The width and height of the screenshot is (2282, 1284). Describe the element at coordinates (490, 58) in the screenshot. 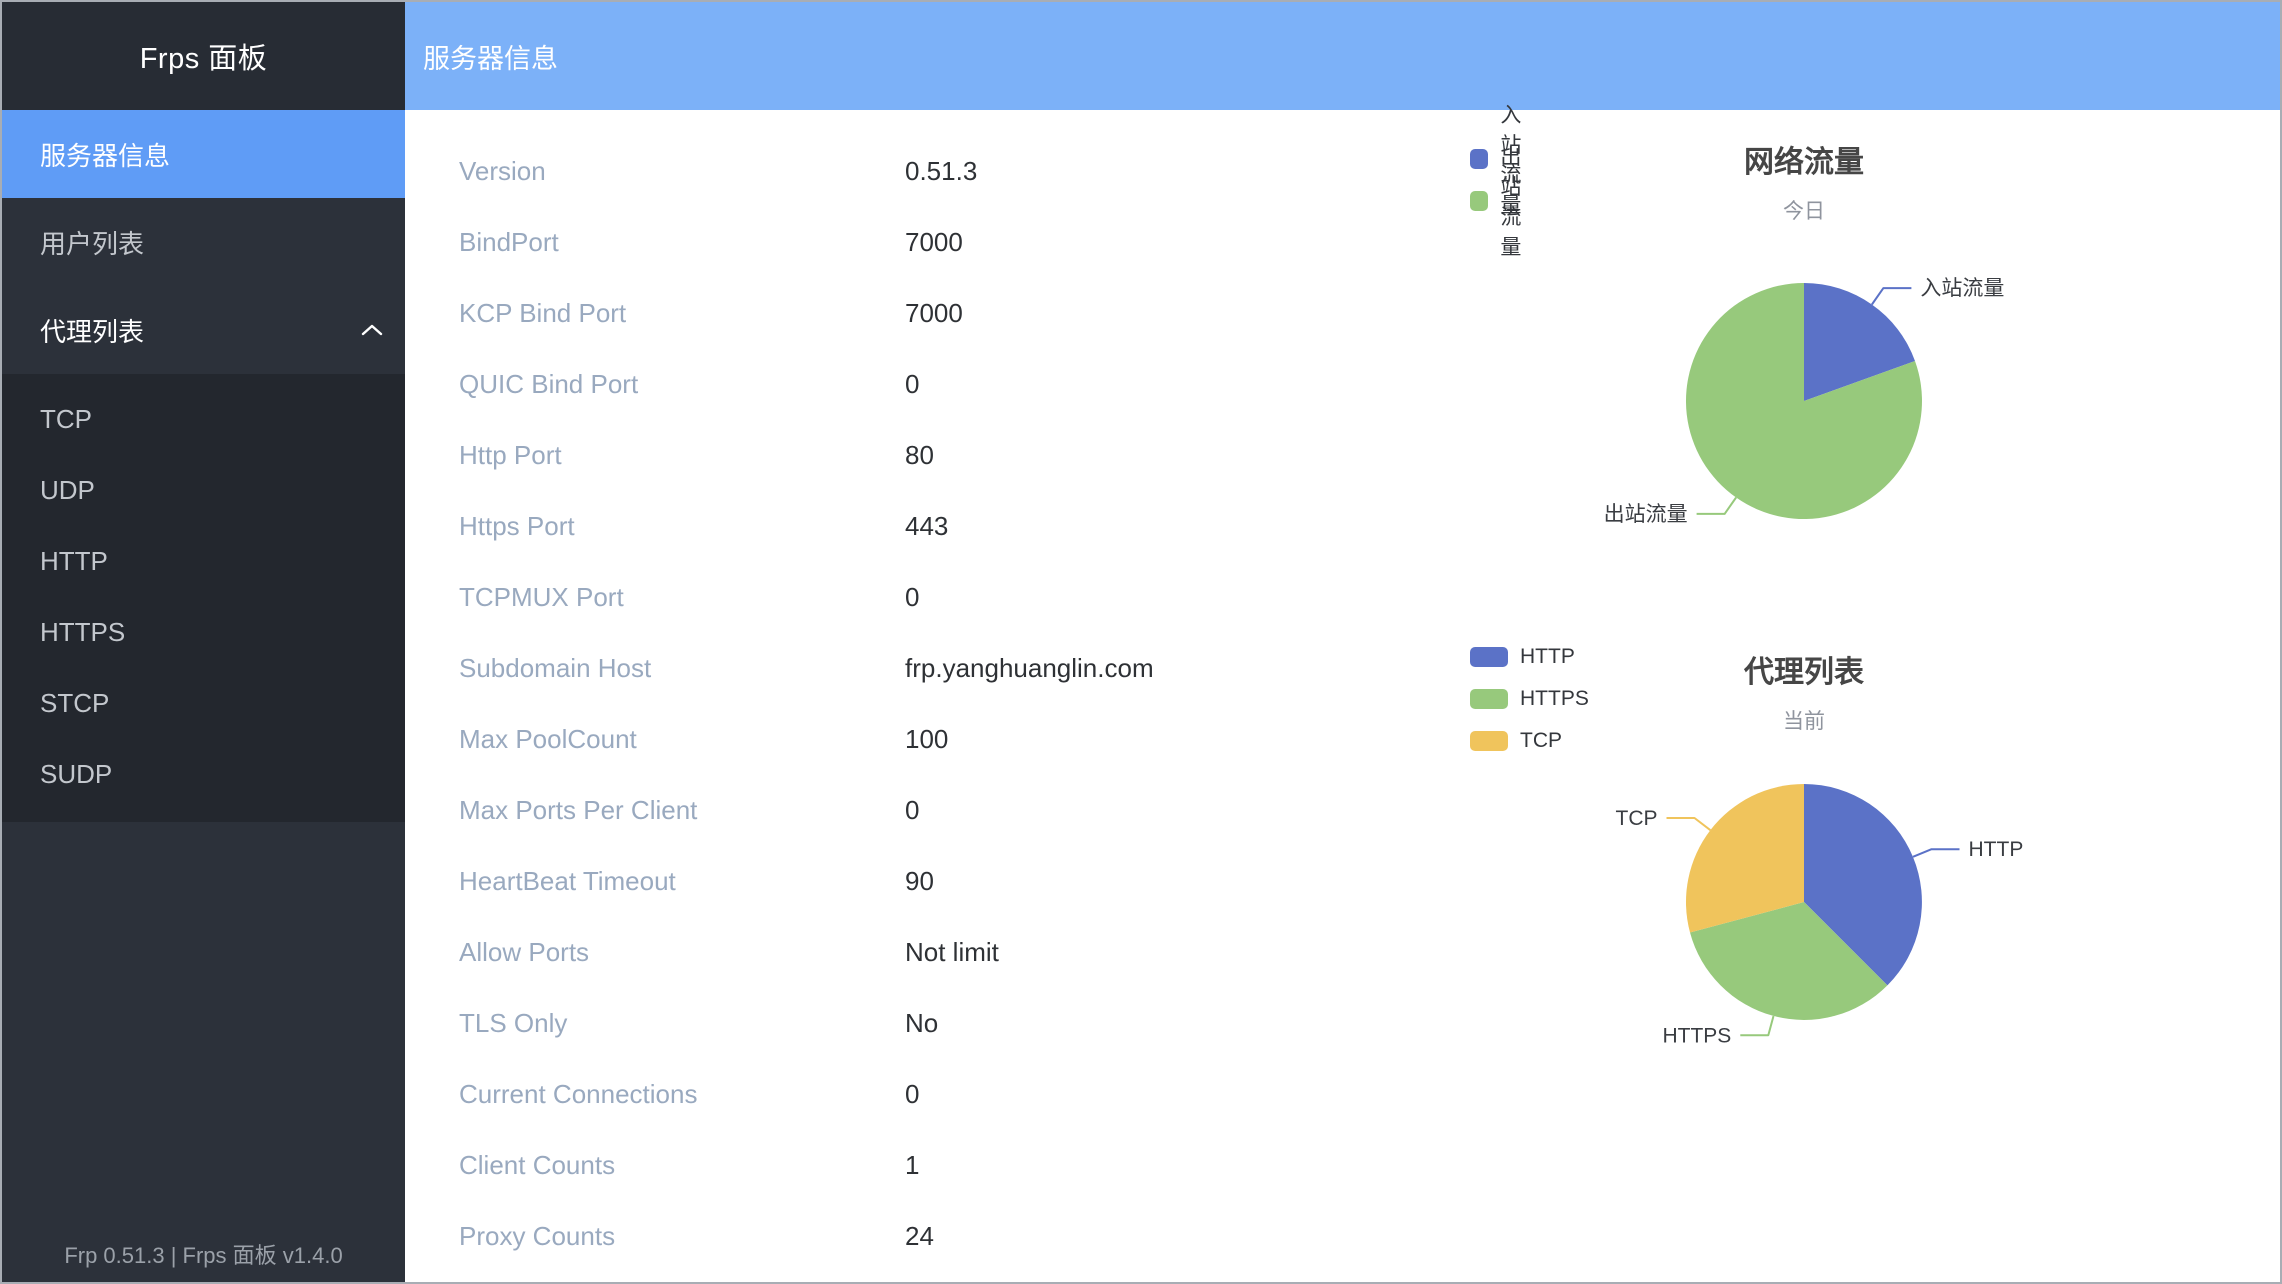

I see `page-title: 服务器信息` at that location.